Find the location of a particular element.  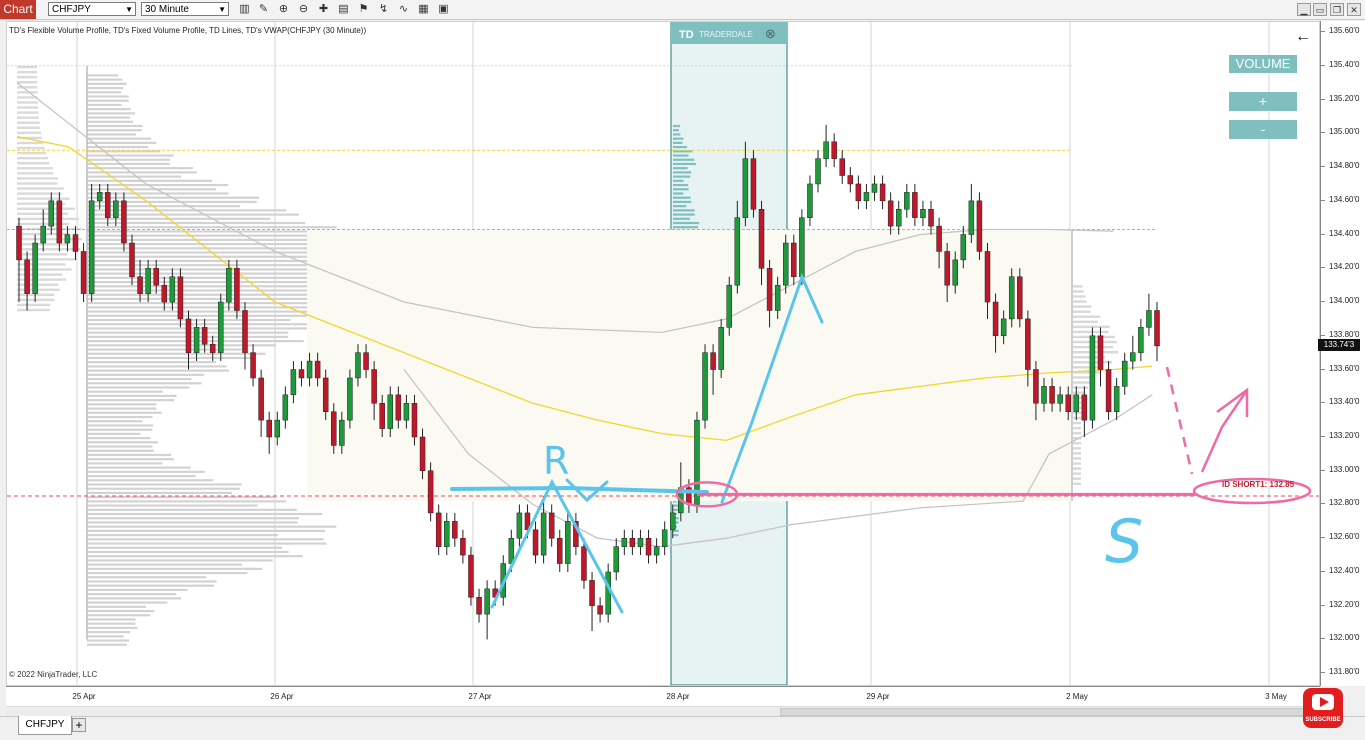

pink-arrow-head is located at coordinates (1232, 402).